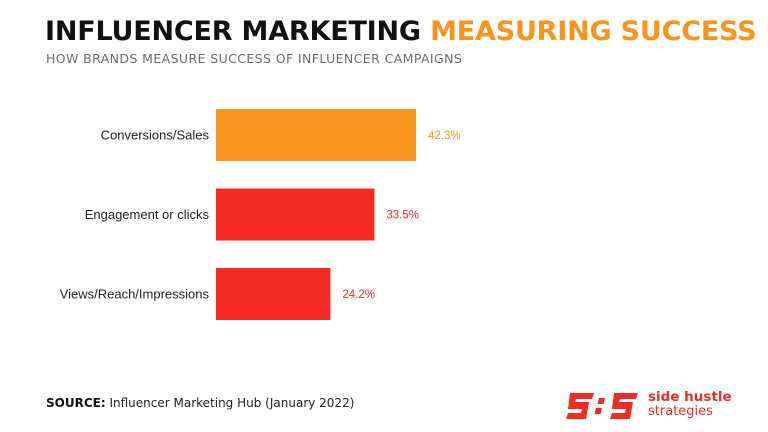 The image size is (768, 432). Describe the element at coordinates (690, 397) in the screenshot. I see `logo-text-line1: side hustle` at that location.